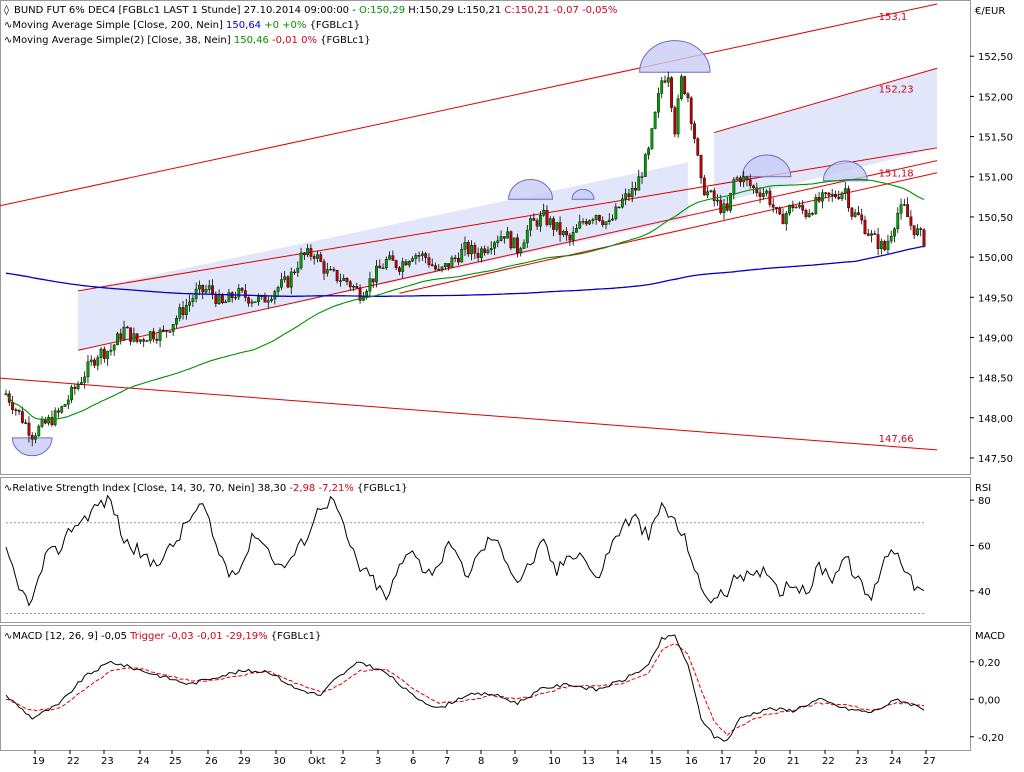 The image size is (1024, 772). I want to click on macd-trigger-line, so click(465, 689).